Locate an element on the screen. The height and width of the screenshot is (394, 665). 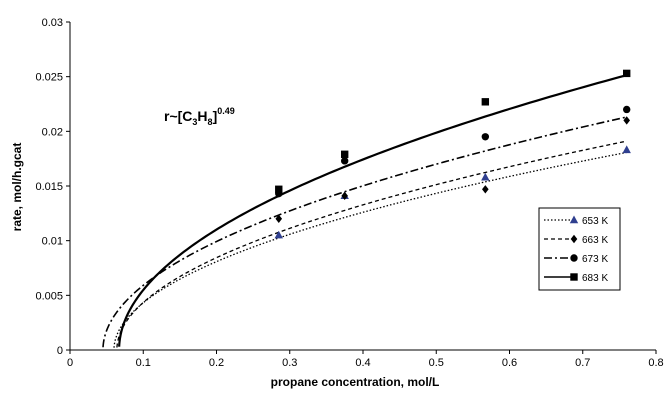
x-tick-label: 0.3 is located at coordinates (289, 363).